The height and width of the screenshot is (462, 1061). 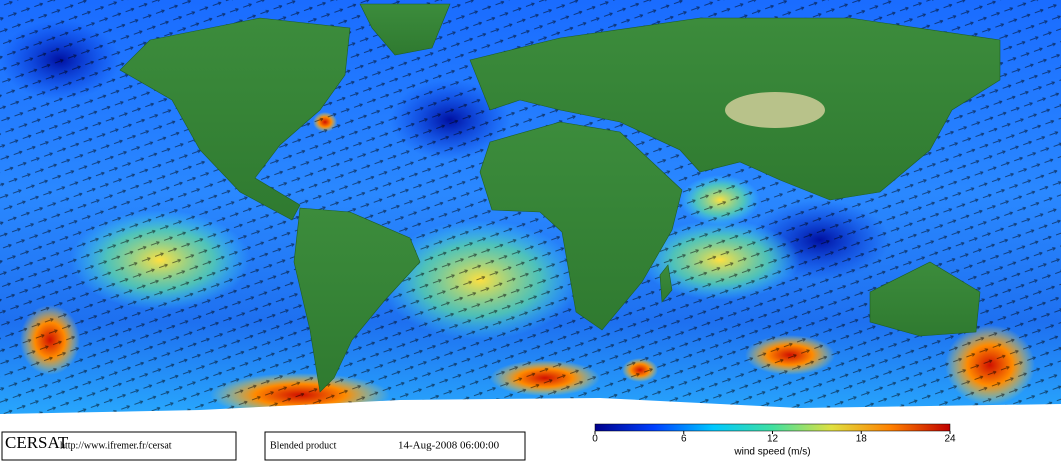 I want to click on colorbar-tick-label: 0, so click(x=595, y=439).